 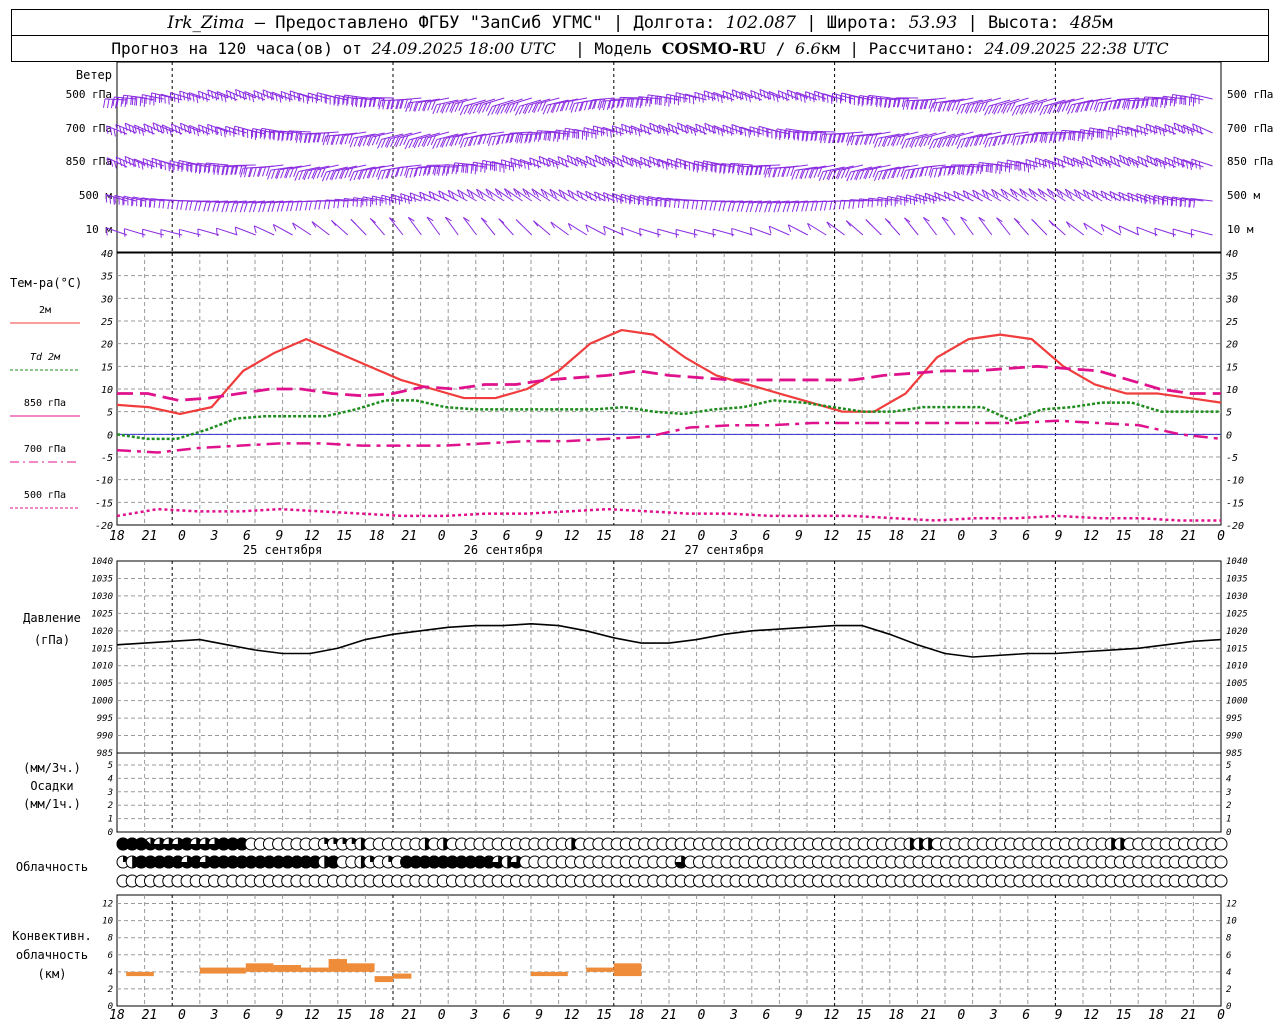 I want to click on conv-bar, so click(x=383, y=979).